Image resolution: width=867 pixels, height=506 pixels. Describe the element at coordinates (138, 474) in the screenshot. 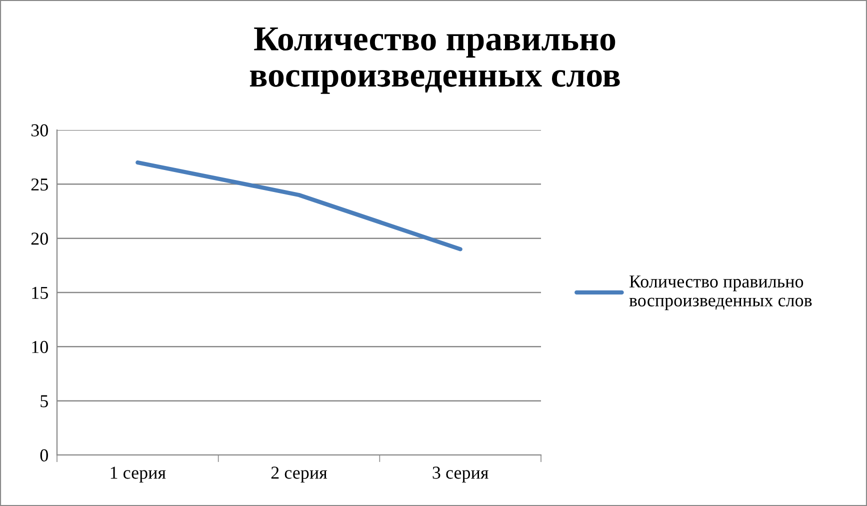

I see `x-tick-label: 1 серия` at that location.